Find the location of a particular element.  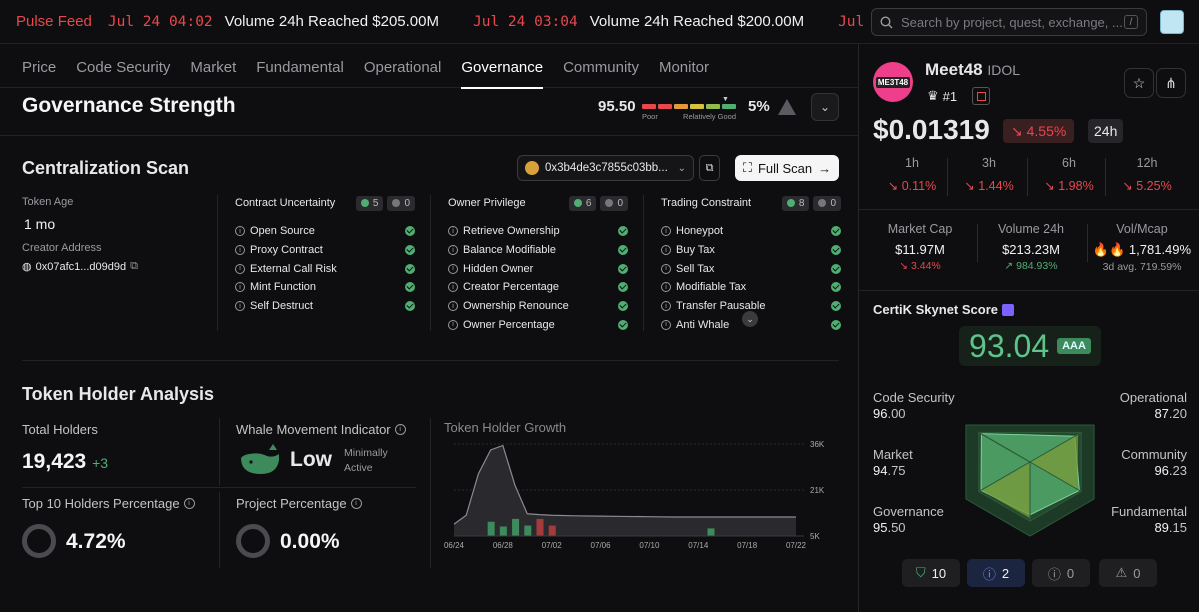

scan-item: i Open Source is located at coordinates (325, 231).